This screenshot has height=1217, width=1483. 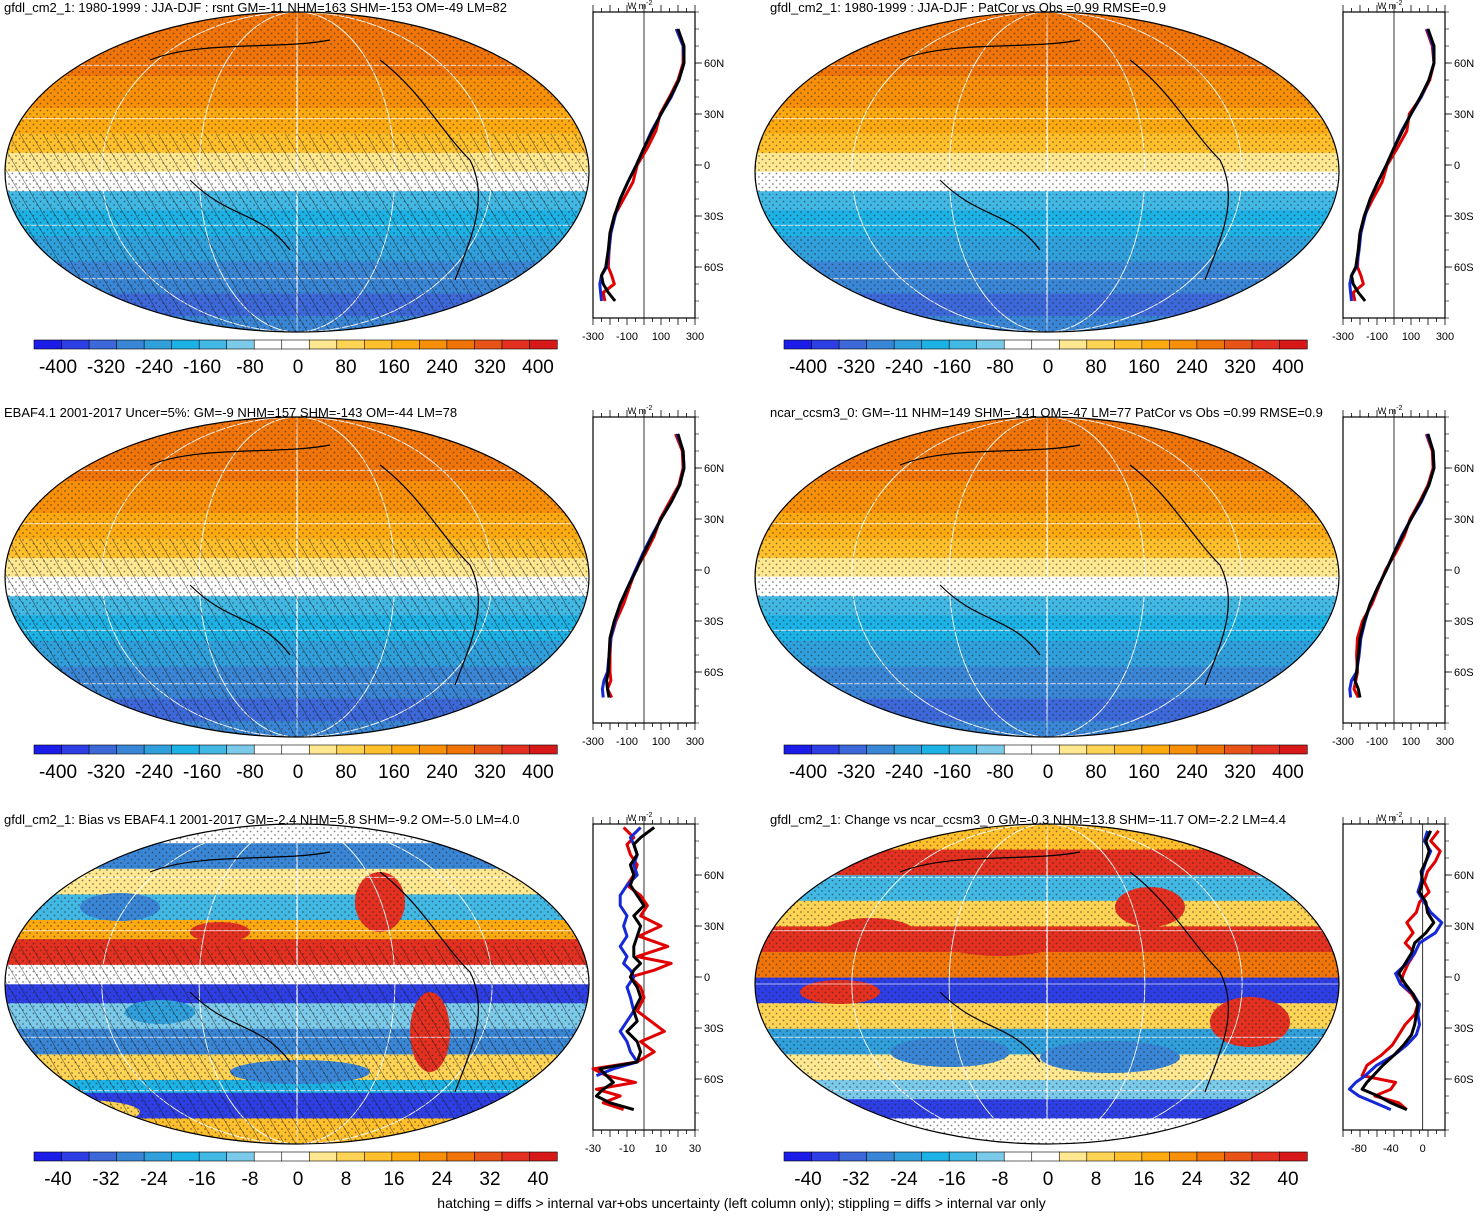 I want to click on colorbar-label: -8, so click(x=250, y=1179).